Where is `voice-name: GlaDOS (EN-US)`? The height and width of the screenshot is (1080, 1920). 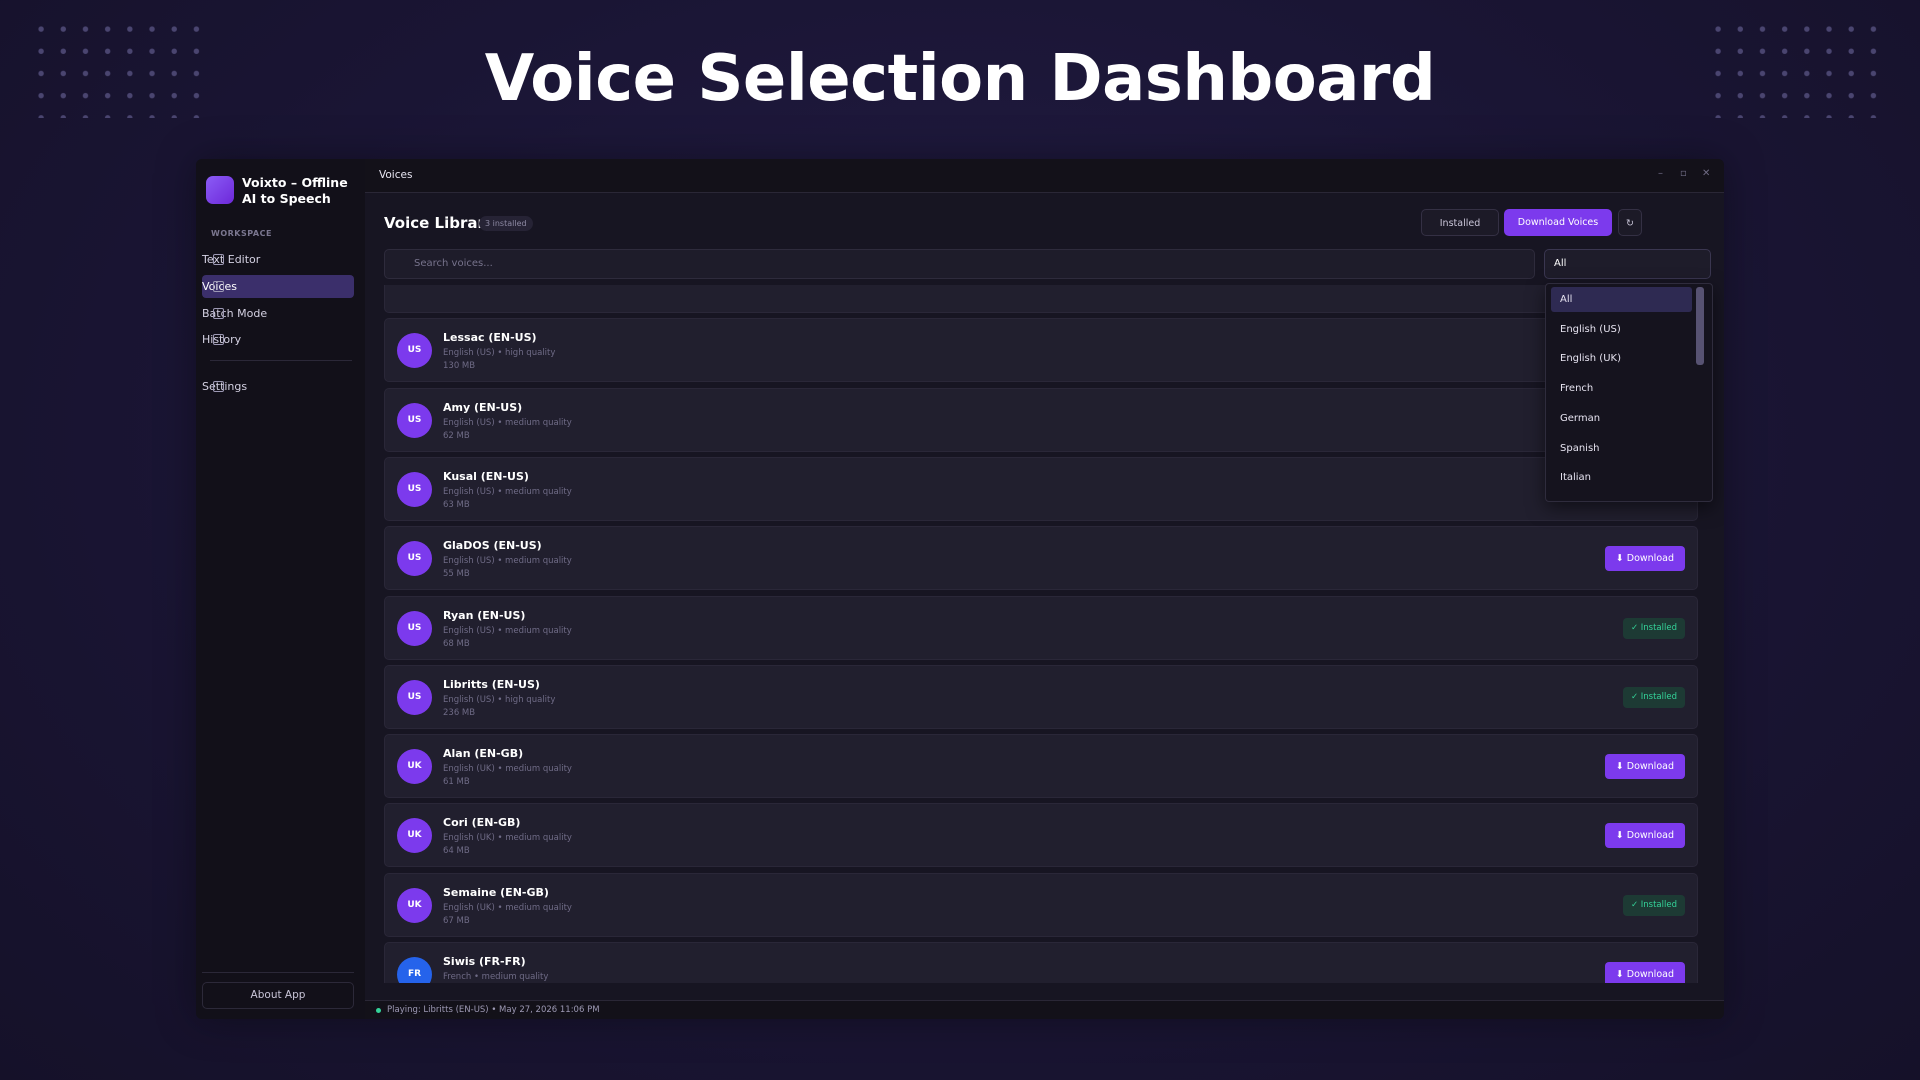 voice-name: GlaDOS (EN-US) is located at coordinates (492, 546).